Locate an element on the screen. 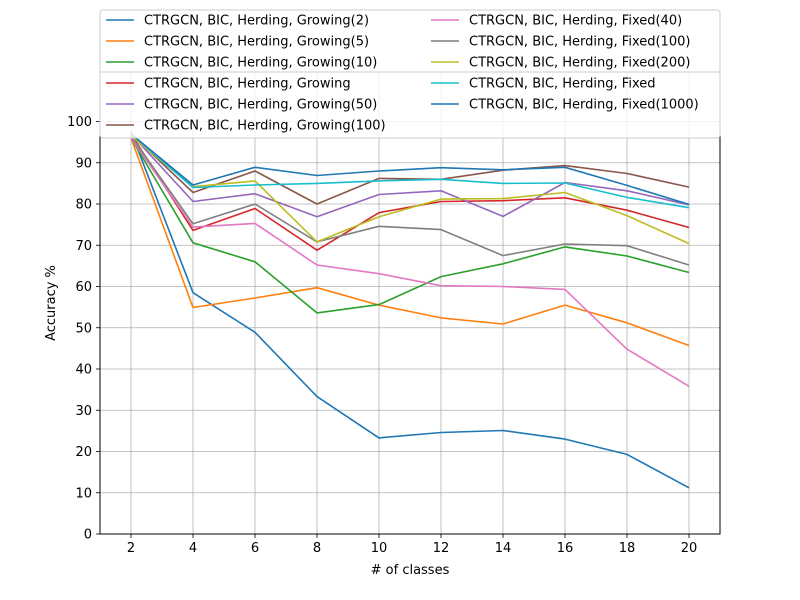 Image resolution: width=800 pixels, height=600 pixels. legend-item: CTRGCN, BIC, Herding, Growing(5) is located at coordinates (237, 42).